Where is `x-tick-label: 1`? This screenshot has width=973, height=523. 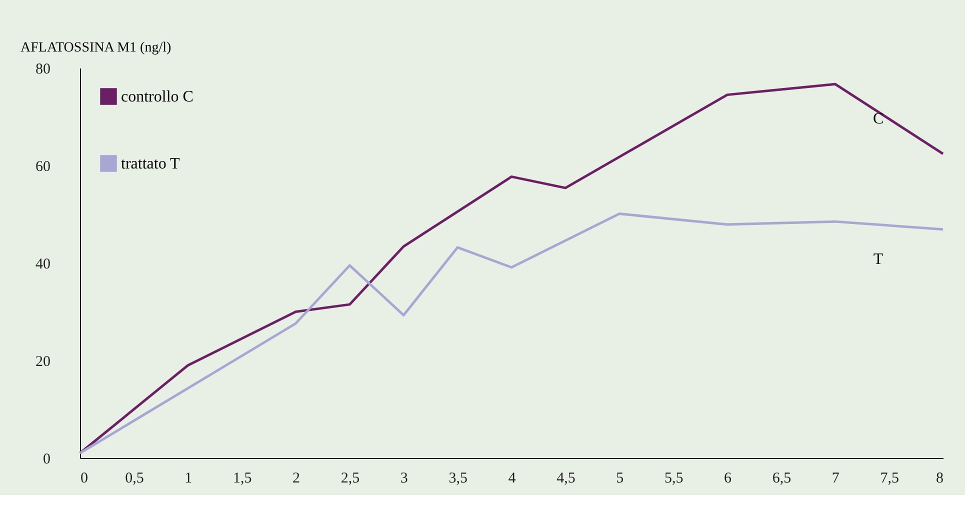
x-tick-label: 1 is located at coordinates (188, 478).